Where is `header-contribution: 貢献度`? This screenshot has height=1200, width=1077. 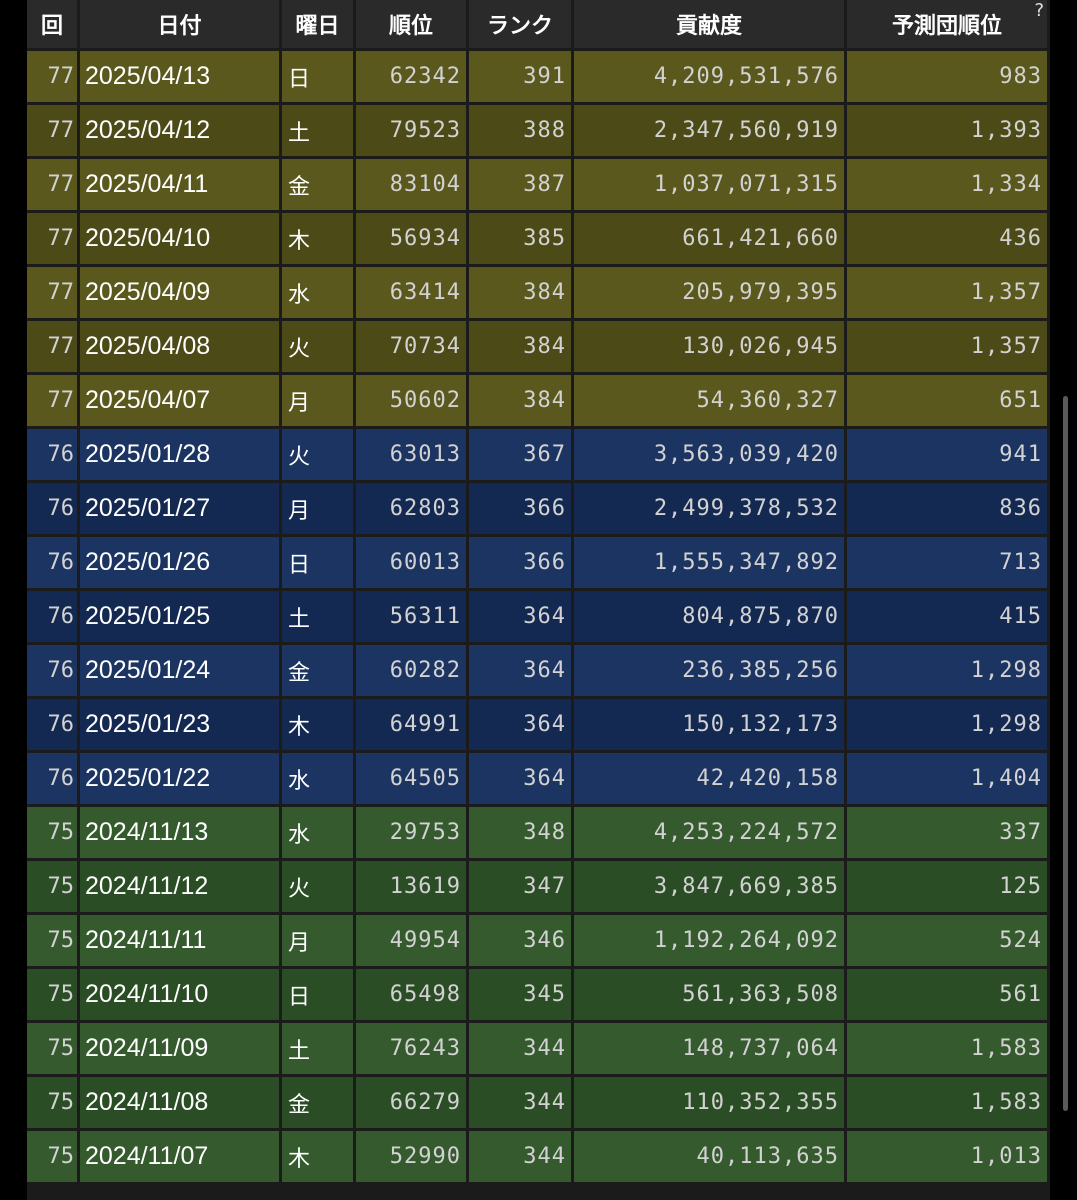
header-contribution: 貢献度 is located at coordinates (710, 25).